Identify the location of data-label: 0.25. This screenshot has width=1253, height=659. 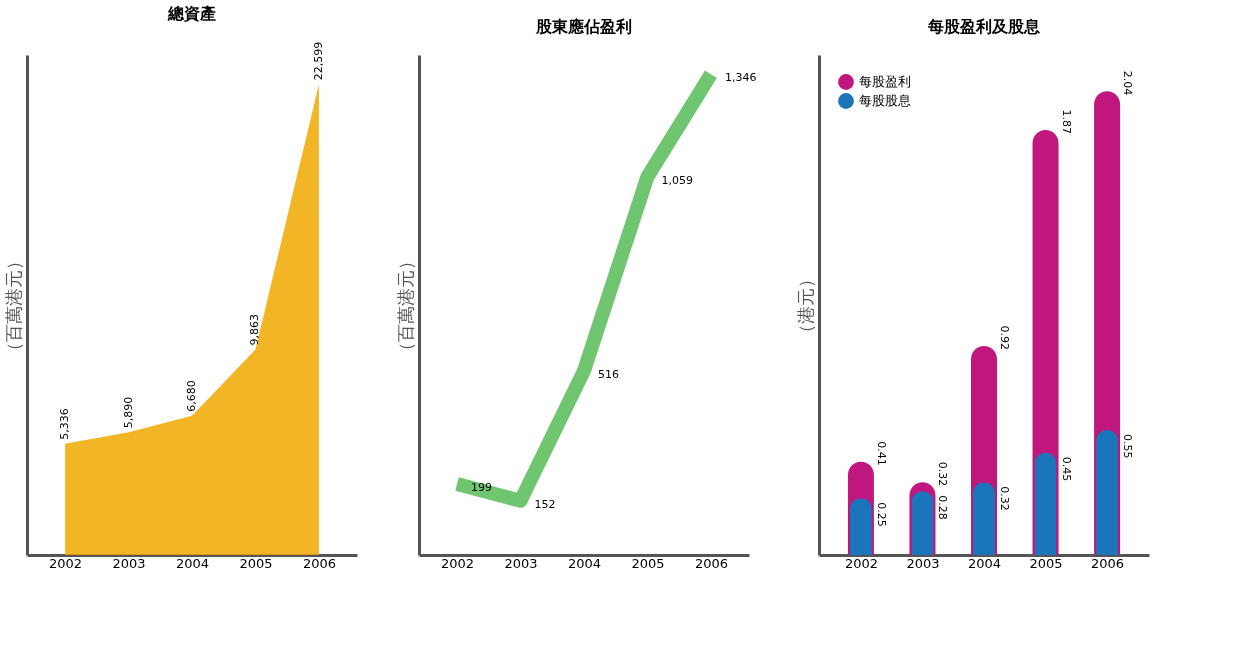
(881, 514).